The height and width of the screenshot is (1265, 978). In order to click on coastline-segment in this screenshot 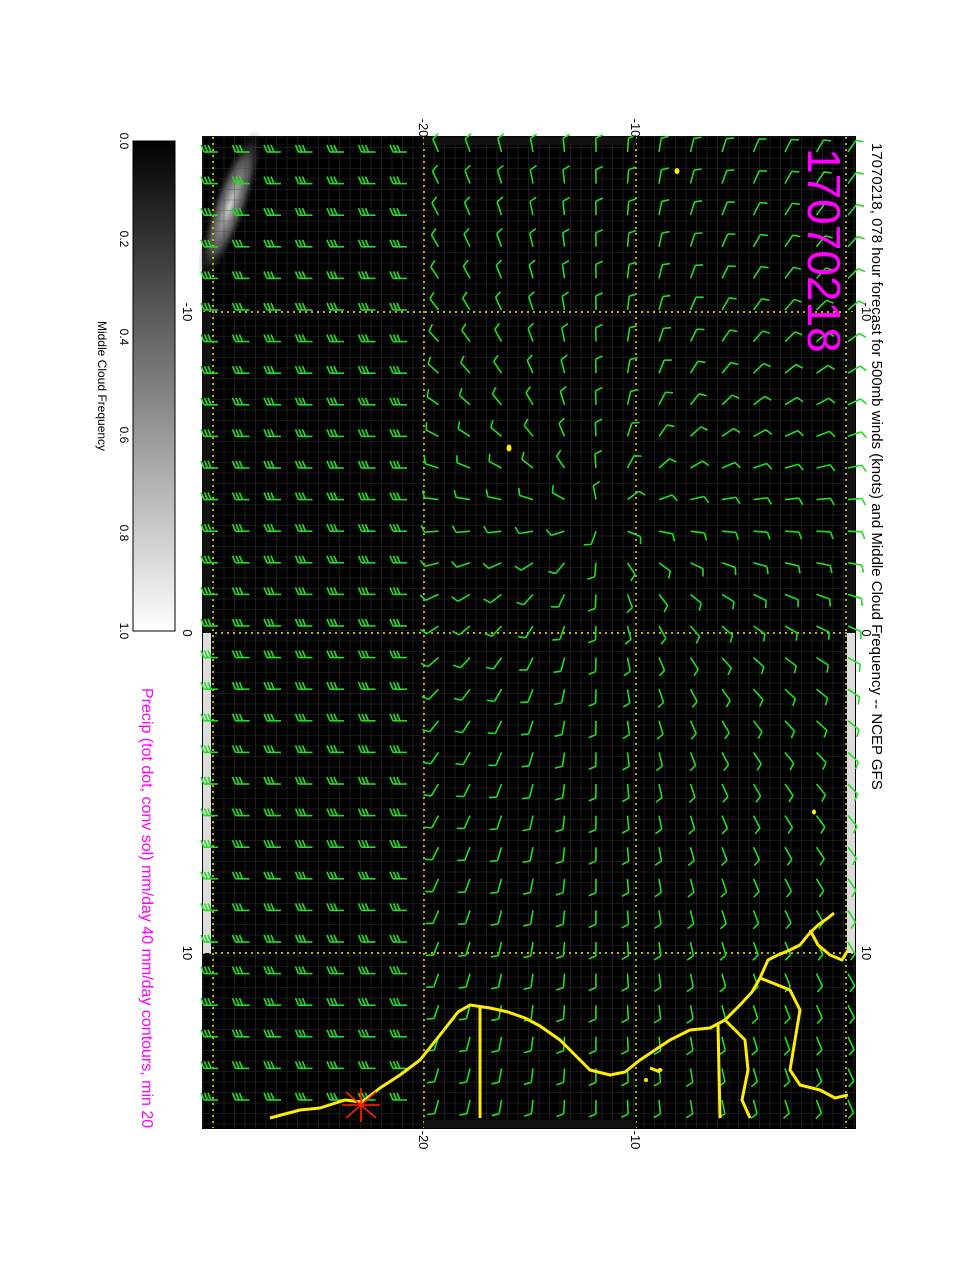, I will do `click(829, 945)`.